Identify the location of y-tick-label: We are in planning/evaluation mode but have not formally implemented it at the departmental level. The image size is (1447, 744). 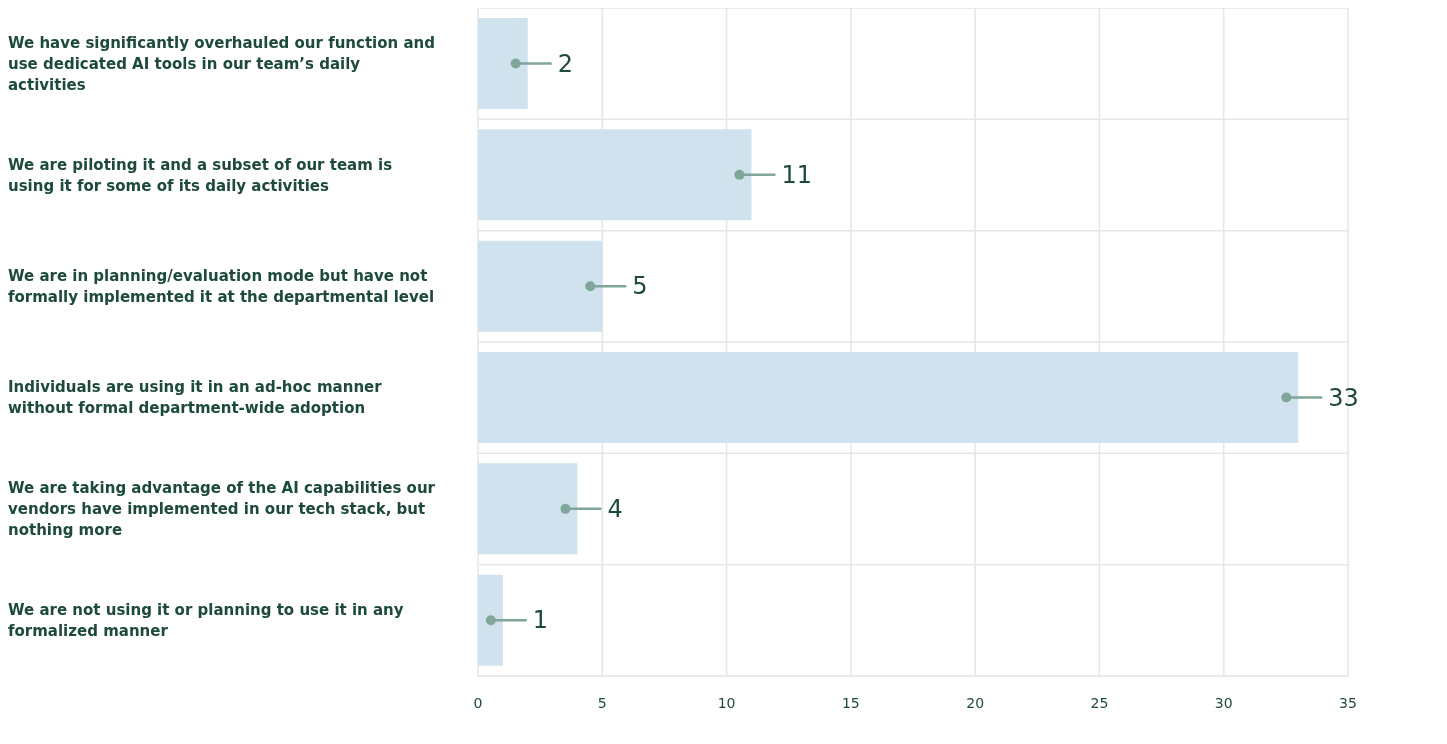
(221, 286).